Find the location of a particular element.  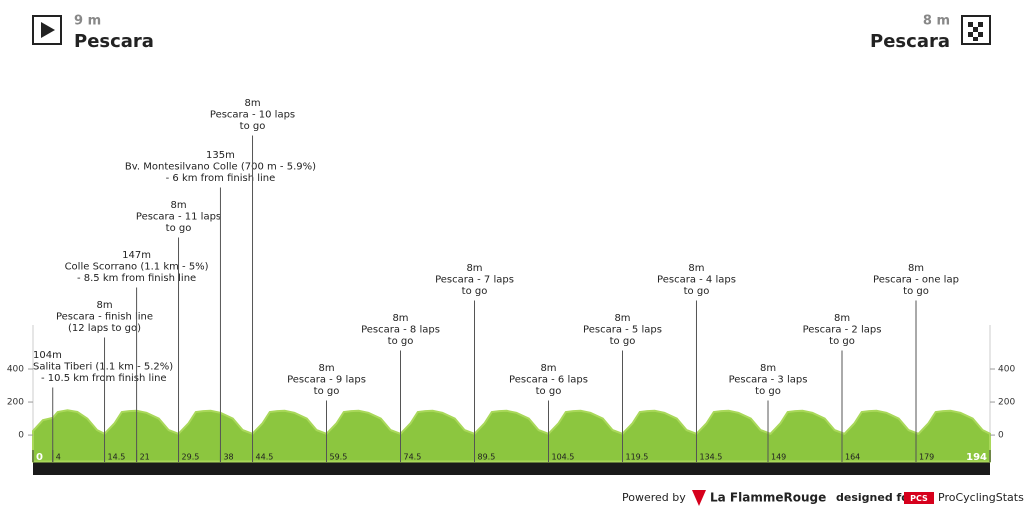

annotation-text: Salita Tiberi (1.1 km - 5.2%) is located at coordinates (103, 367).